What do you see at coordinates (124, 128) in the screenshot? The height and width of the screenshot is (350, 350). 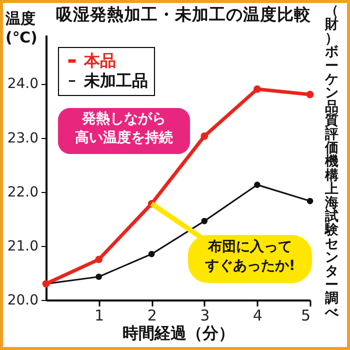 I see `annotation: 発熱しながら高い温度を持続` at bounding box center [124, 128].